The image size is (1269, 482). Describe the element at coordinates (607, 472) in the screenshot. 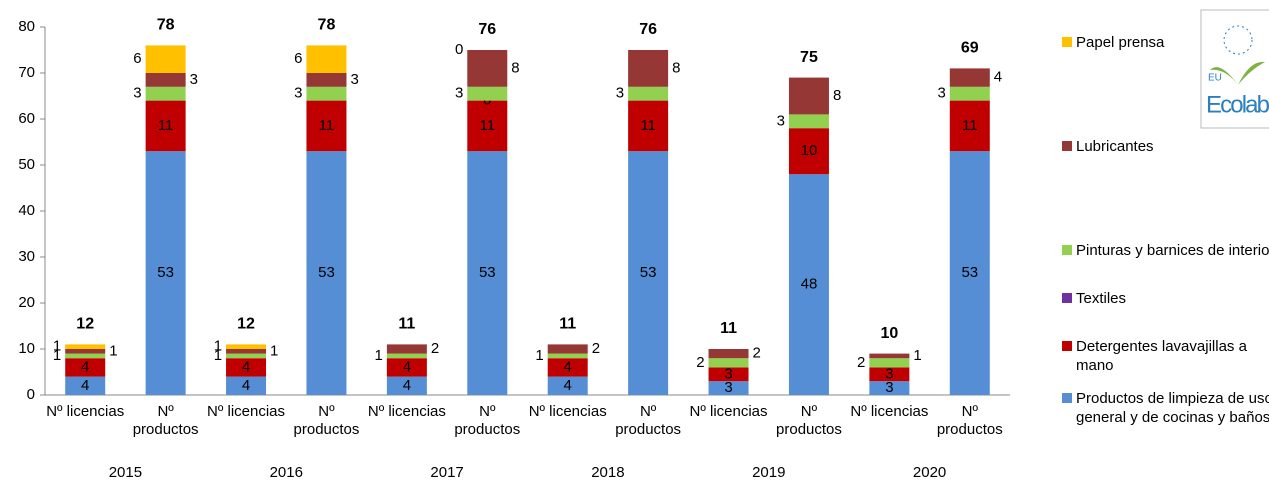

I see `group-label: 2018` at that location.